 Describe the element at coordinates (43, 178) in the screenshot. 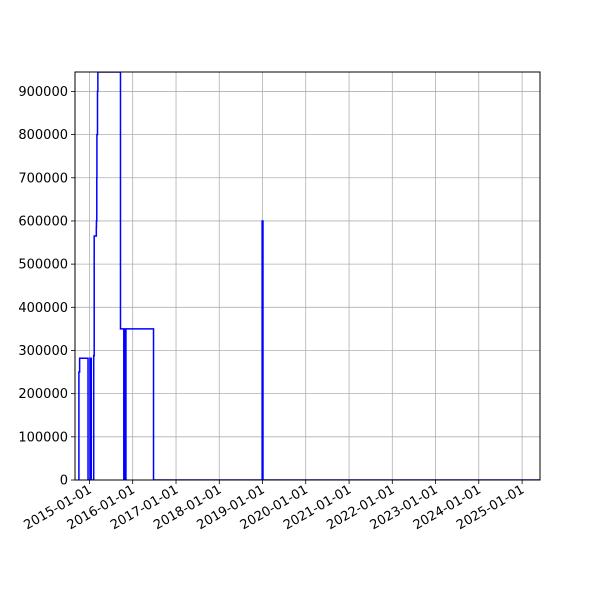

I see `y-tick-label: 700000` at that location.